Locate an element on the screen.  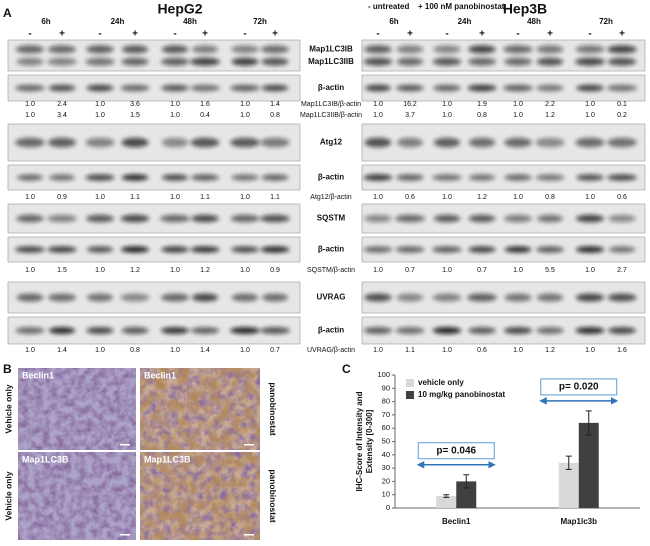
ratio-value: 1.2 is located at coordinates (482, 197).